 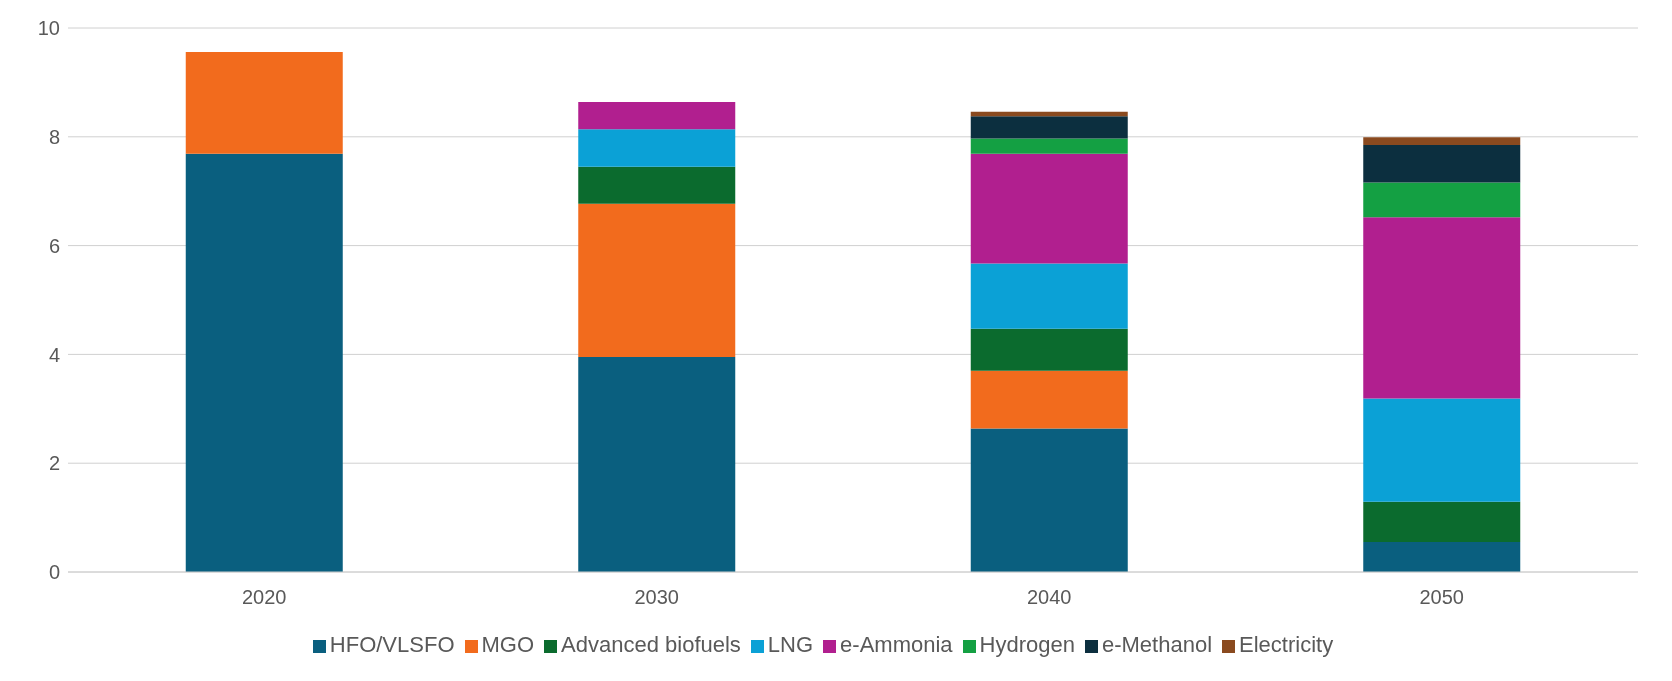 What do you see at coordinates (1027, 644) in the screenshot?
I see `legend-label: Hydrogen` at bounding box center [1027, 644].